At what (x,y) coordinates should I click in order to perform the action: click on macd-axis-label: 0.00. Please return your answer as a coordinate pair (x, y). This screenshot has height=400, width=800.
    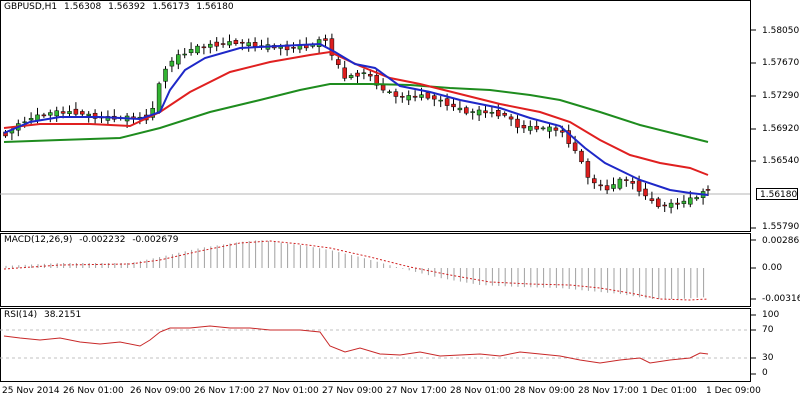
    Looking at the image, I should click on (772, 268).